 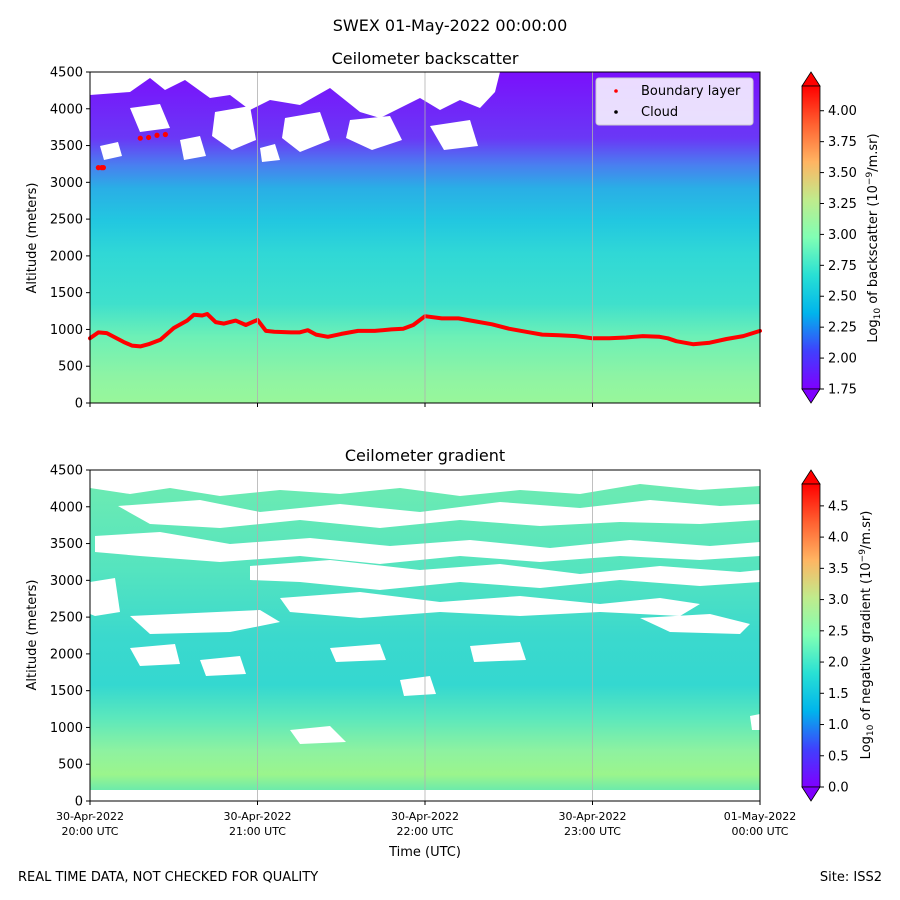 What do you see at coordinates (850, 877) in the screenshot?
I see `site-label: Site: ISS2` at bounding box center [850, 877].